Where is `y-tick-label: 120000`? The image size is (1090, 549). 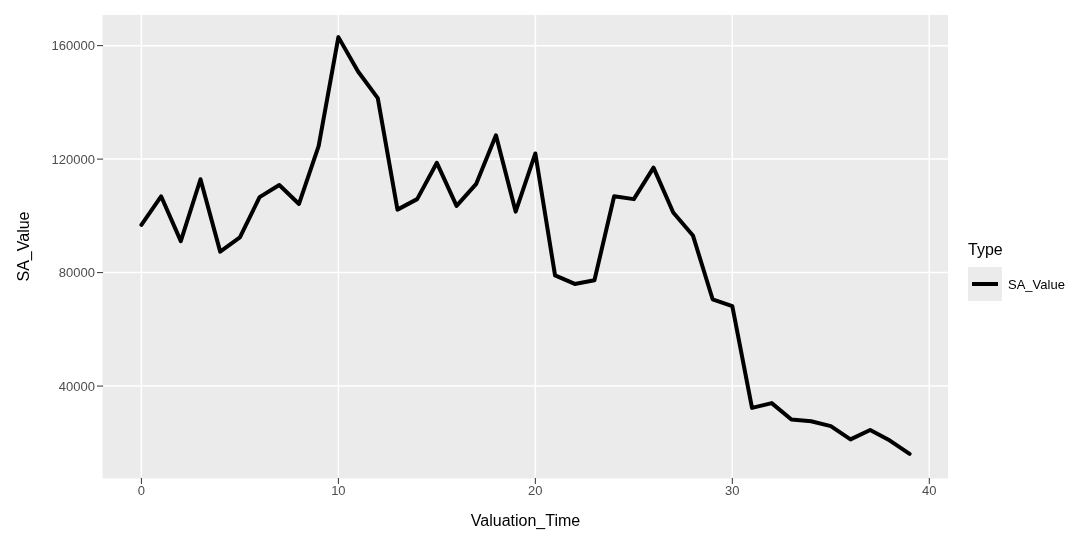
y-tick-label: 120000 is located at coordinates (73, 159).